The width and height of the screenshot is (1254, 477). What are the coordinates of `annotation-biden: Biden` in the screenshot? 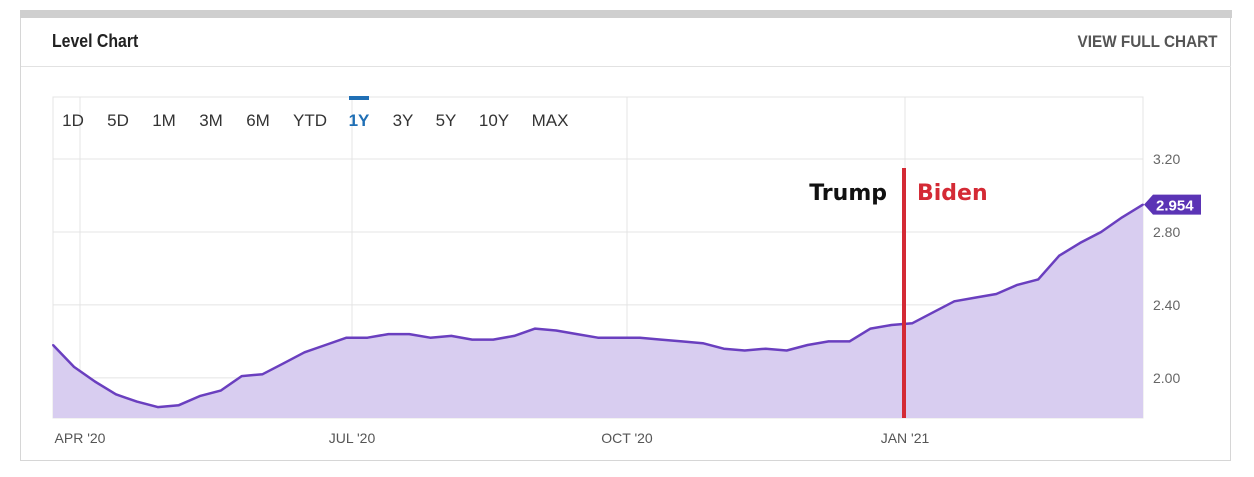 It's located at (952, 193).